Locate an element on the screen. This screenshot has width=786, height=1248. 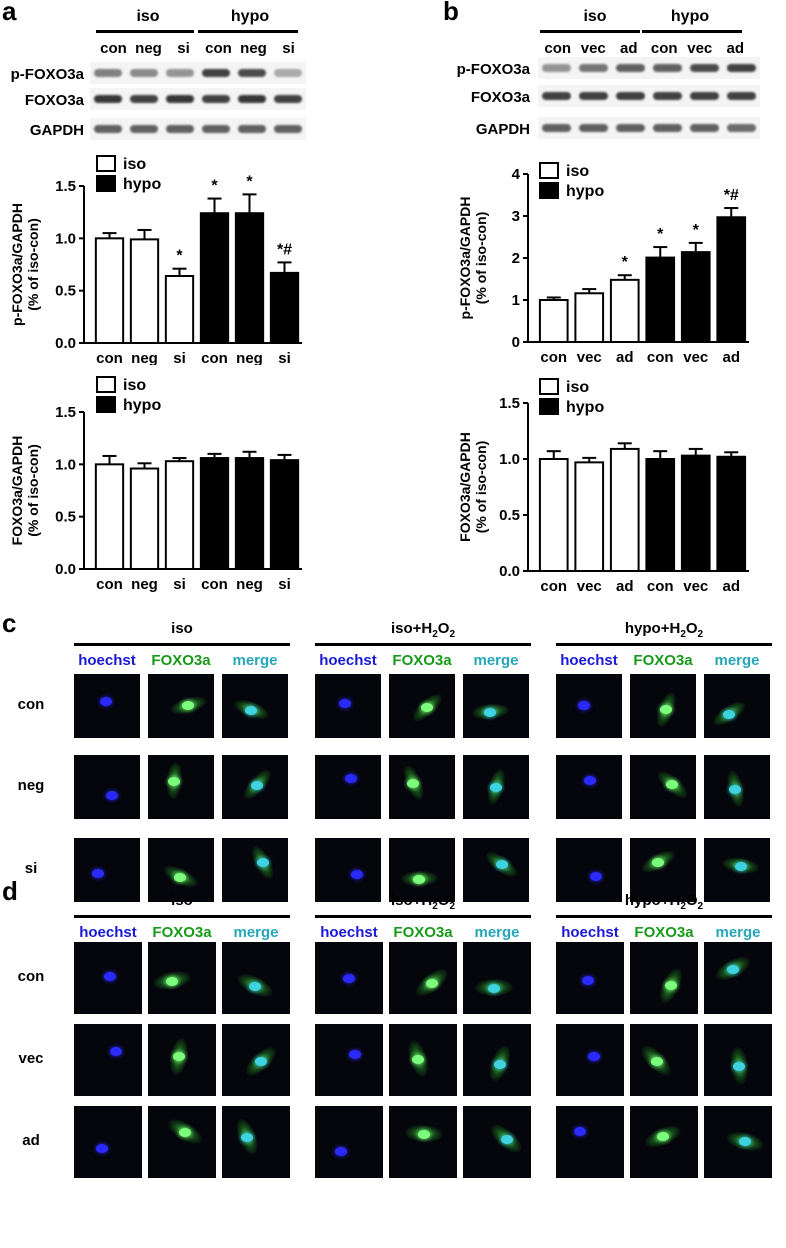
y-tick-label: 3 is located at coordinates (516, 216).